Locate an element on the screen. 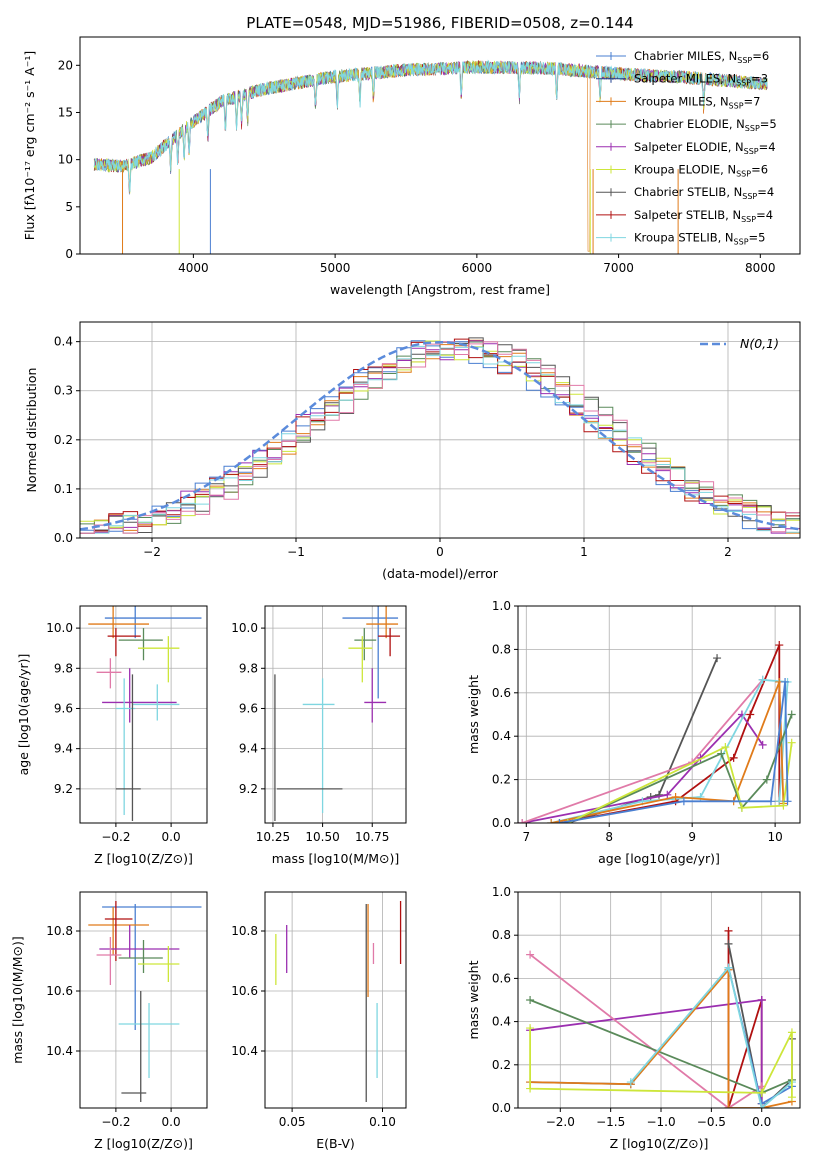  x-axis-label: age [log10(age/yr)] is located at coordinates (659, 858).